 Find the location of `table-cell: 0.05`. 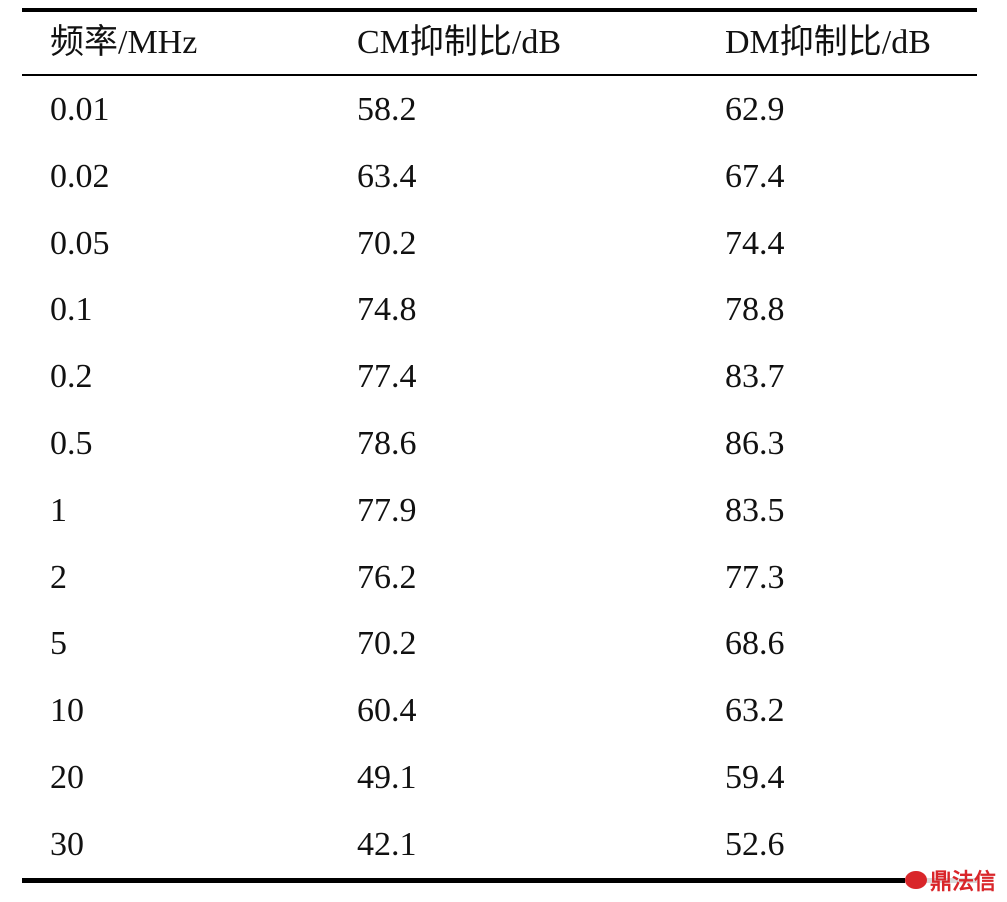

table-cell: 0.05 is located at coordinates (80, 243).